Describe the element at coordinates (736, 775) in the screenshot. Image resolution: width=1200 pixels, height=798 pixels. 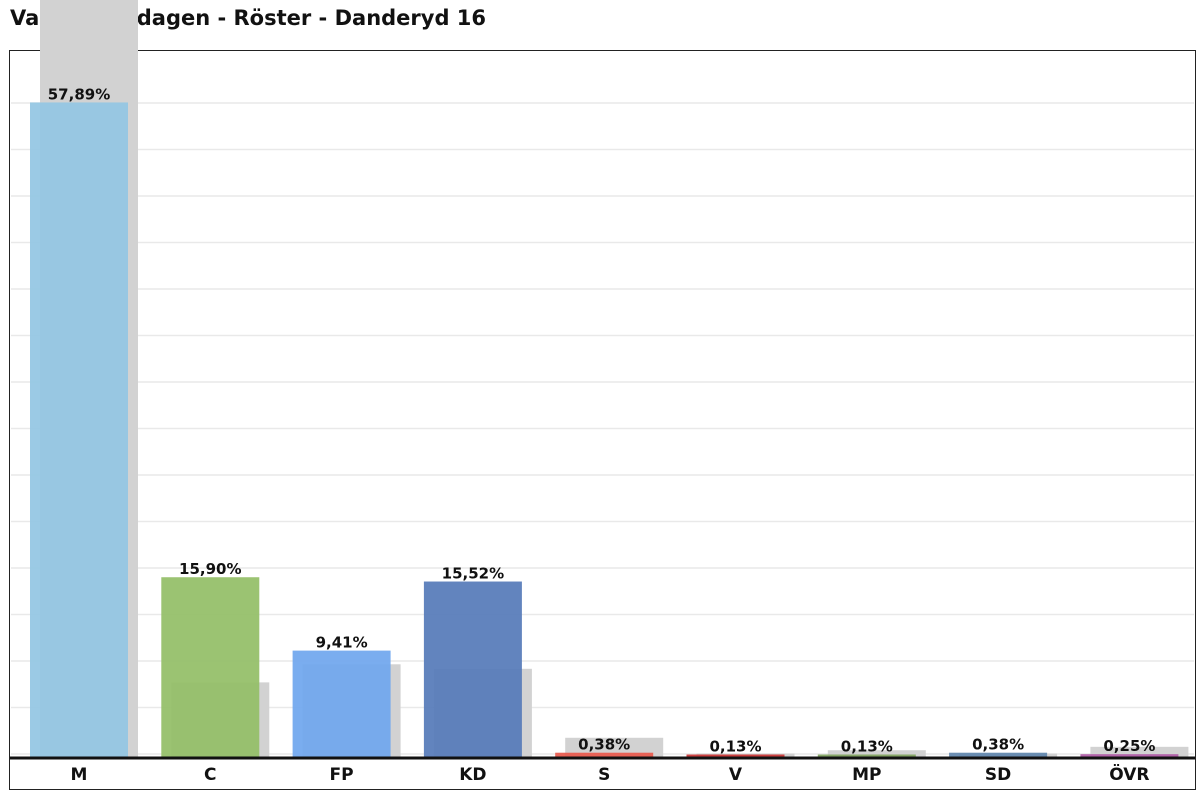
I see `category-label-v: V` at that location.